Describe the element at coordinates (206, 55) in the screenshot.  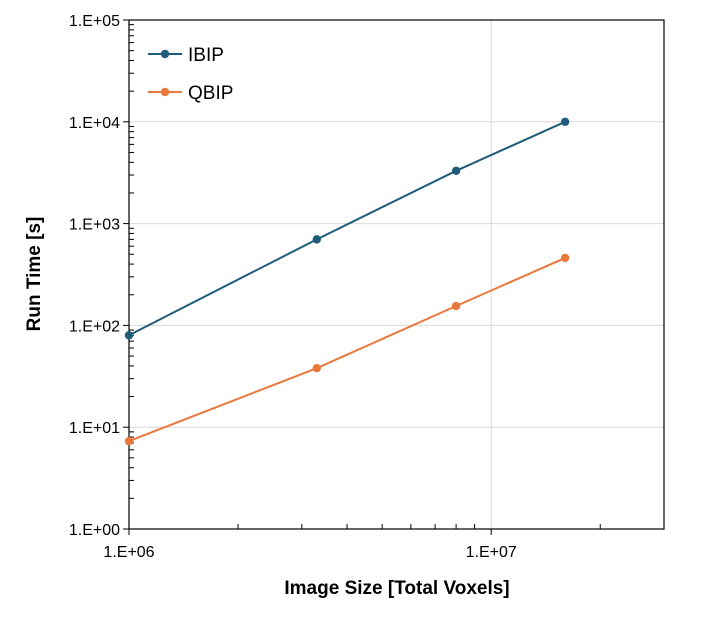
I see `legend-label: IBIP` at that location.